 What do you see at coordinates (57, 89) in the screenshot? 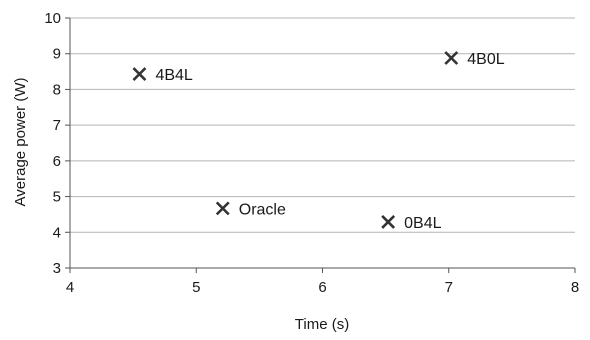
I see `y-tick-label: 8` at bounding box center [57, 89].